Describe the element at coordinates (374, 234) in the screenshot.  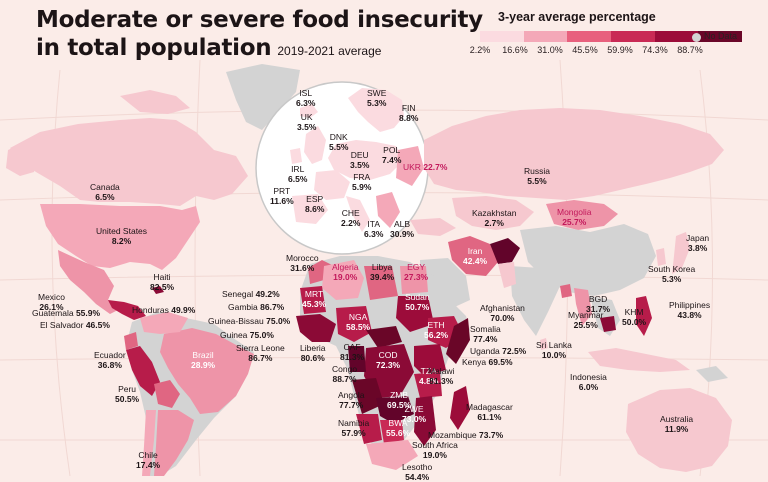
I see `country-value: 6.3%` at that location.